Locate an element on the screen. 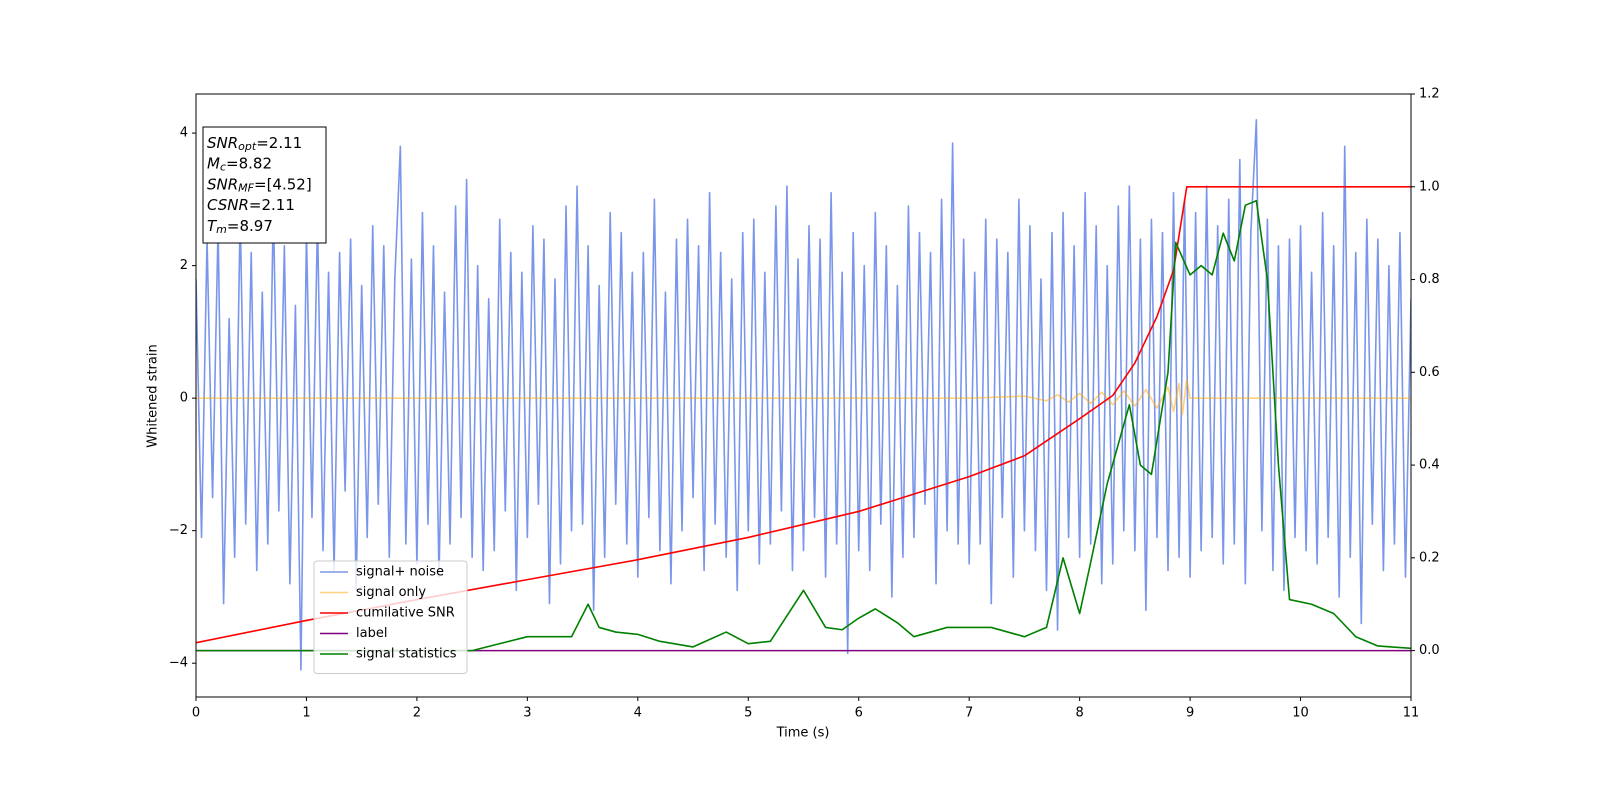 Image resolution: width=1600 pixels, height=800 pixels. annotation-line: Tm=8.97 is located at coordinates (240, 226).